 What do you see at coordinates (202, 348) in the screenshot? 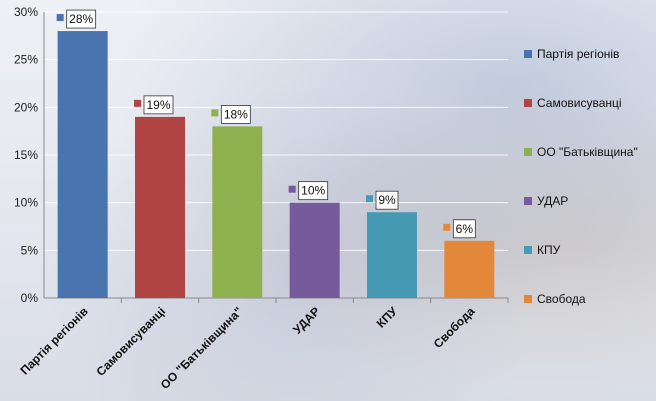
I see `x-tick-label: ОО "Батьківщина"` at bounding box center [202, 348].